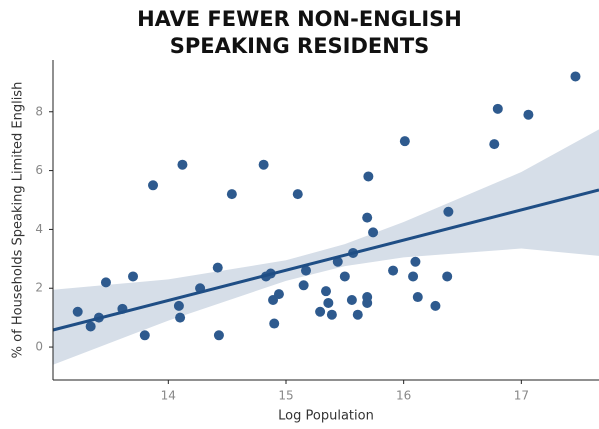 The width and height of the screenshot is (599, 429). I want to click on x-tick-label: 15, so click(285, 396).